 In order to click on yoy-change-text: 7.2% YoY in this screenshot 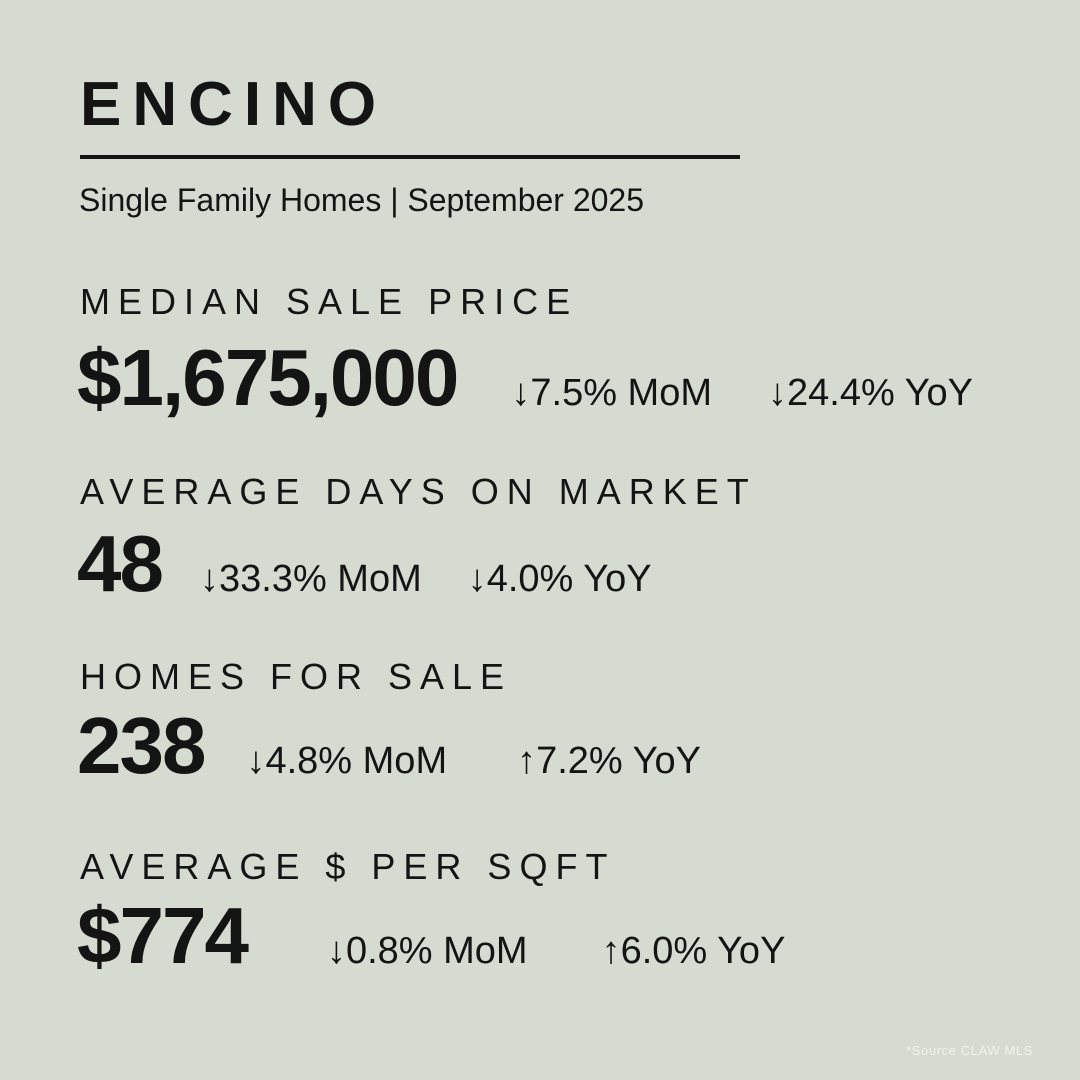, I will do `click(618, 761)`.